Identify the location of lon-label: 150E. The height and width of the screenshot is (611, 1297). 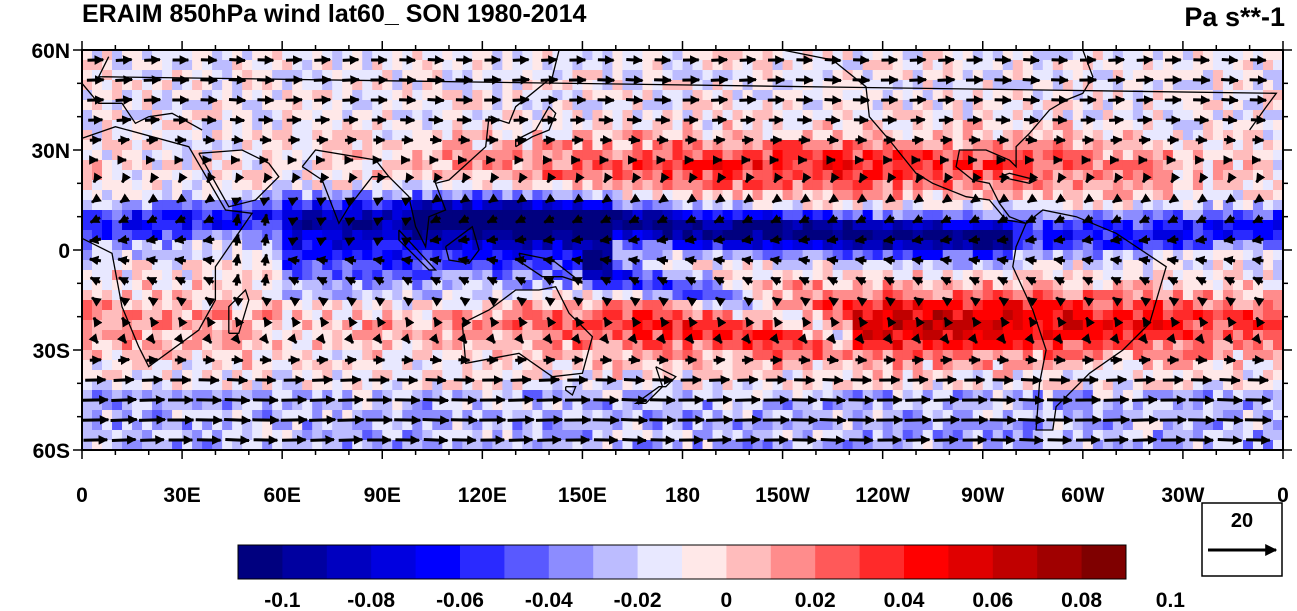
(582, 495).